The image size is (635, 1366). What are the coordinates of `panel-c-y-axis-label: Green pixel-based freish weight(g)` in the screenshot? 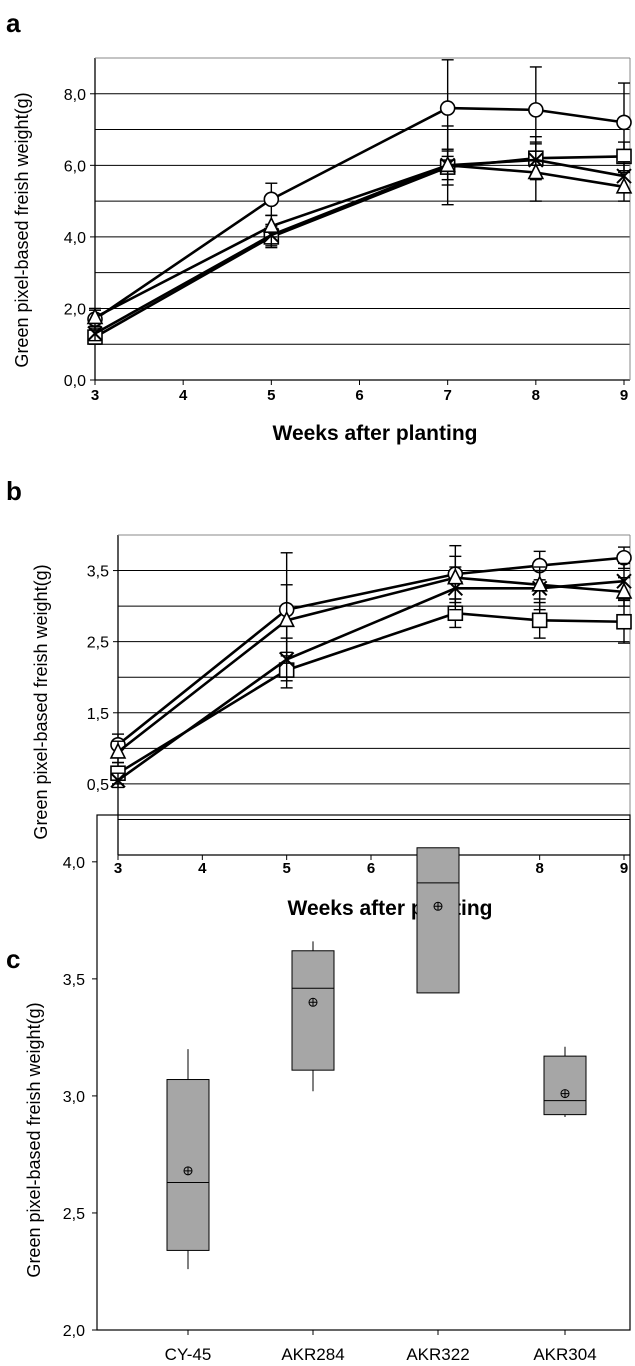 It's located at (34, 1139).